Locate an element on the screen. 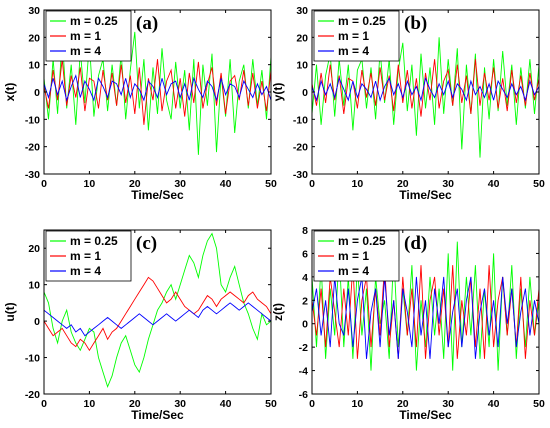 The height and width of the screenshot is (428, 550). y-axis-label: x(t) is located at coordinates (10, 92).